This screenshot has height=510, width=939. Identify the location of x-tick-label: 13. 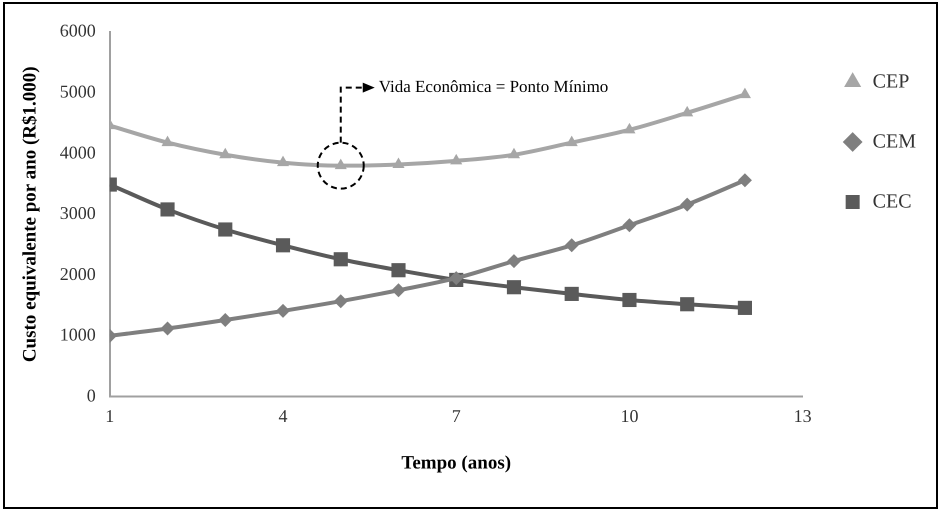
(803, 416).